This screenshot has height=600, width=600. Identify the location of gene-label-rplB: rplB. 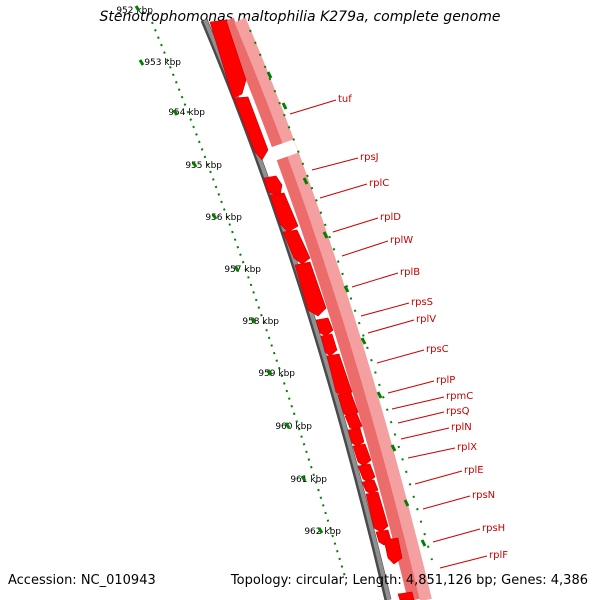
(410, 272).